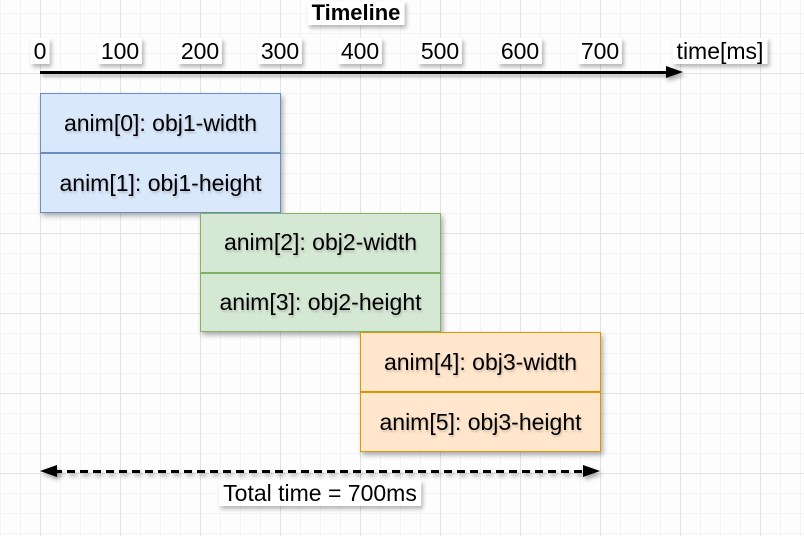 Image resolution: width=804 pixels, height=536 pixels. Describe the element at coordinates (48, 471) in the screenshot. I see `left-arrowhead-icon` at that location.